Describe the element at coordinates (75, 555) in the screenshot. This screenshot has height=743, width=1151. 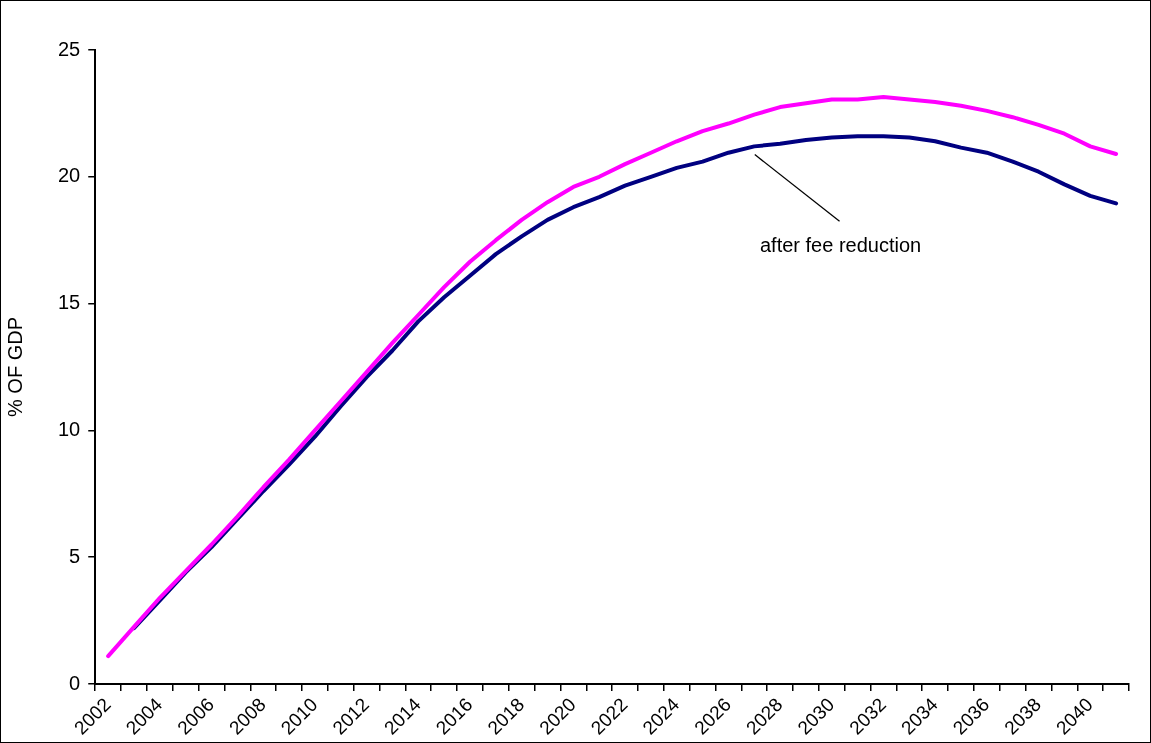
I see `y-tick-label: 5` at that location.